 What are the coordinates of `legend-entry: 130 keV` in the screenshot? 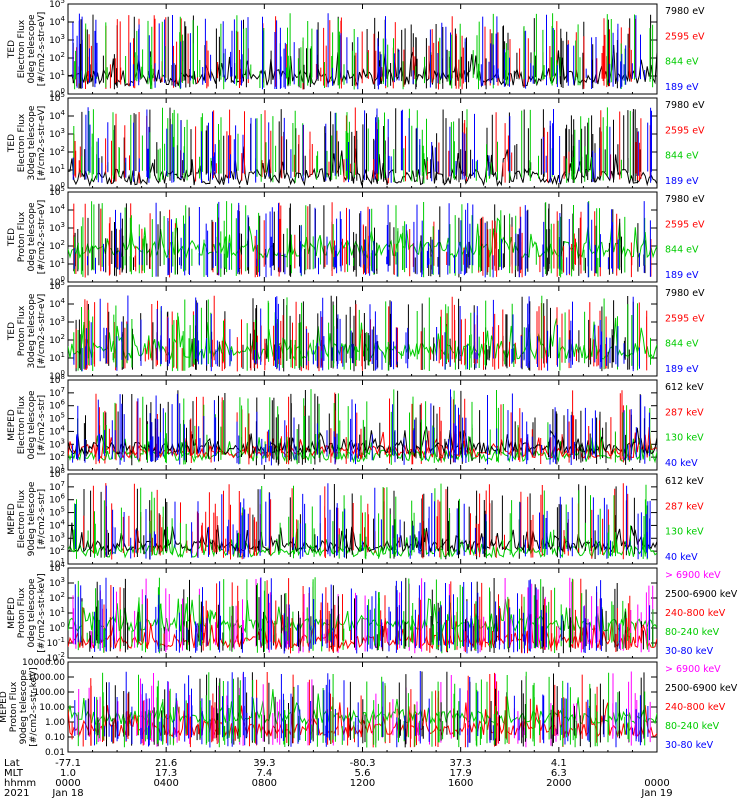 It's located at (684, 438).